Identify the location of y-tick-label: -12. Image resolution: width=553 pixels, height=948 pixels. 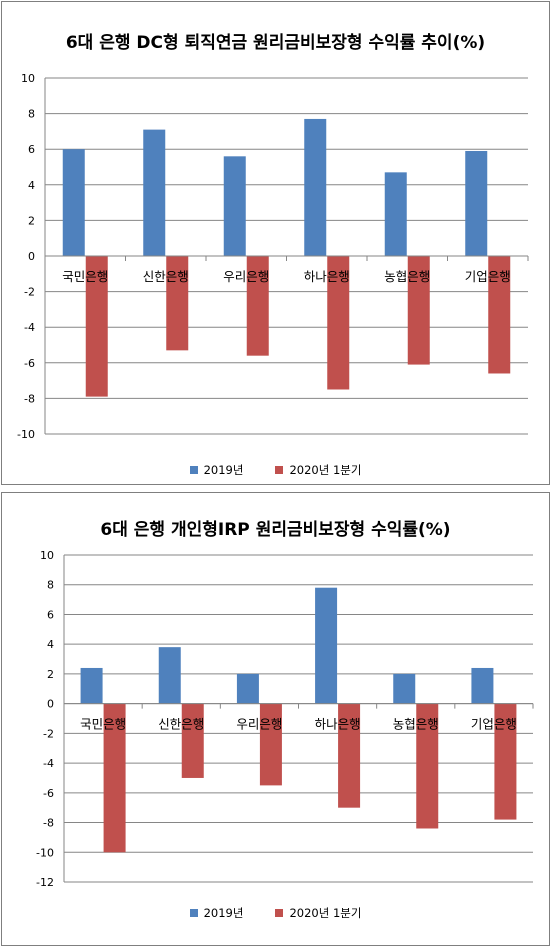
(45, 882).